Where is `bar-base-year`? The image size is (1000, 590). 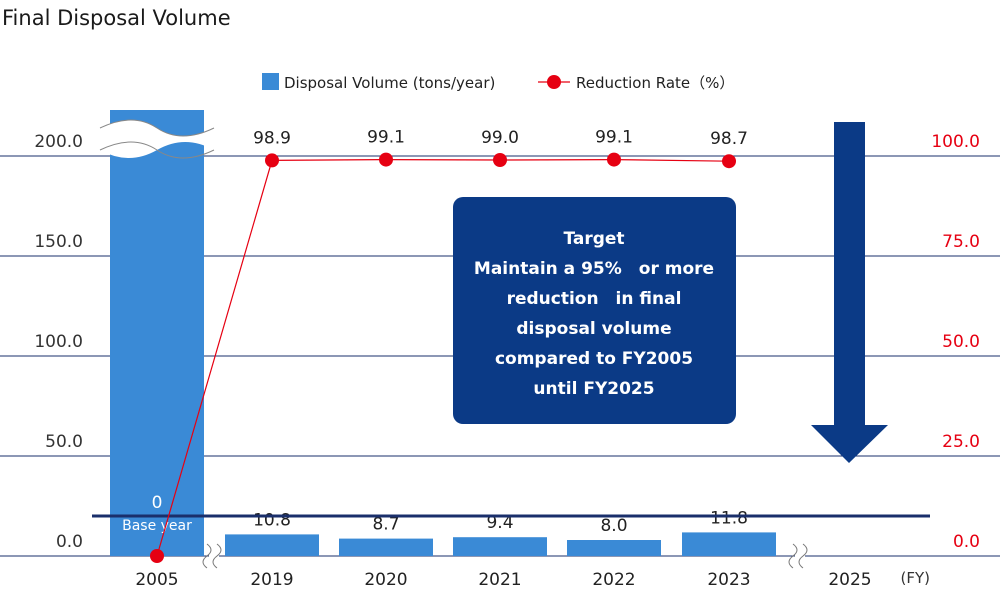 bar-base-year is located at coordinates (157, 333).